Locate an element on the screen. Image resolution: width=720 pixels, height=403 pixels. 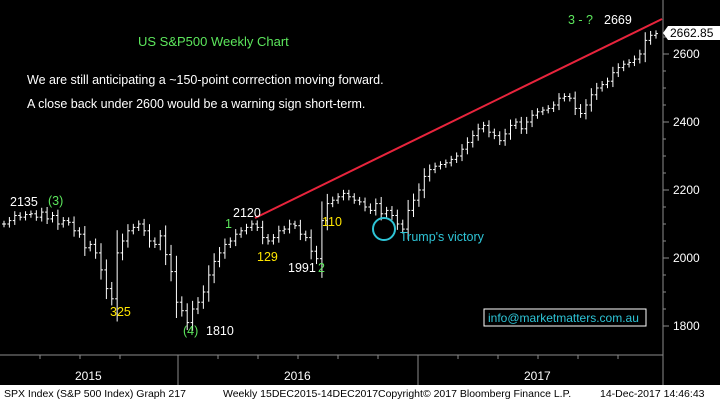
annotation-wave-4-paren: (4) is located at coordinates (190, 331).